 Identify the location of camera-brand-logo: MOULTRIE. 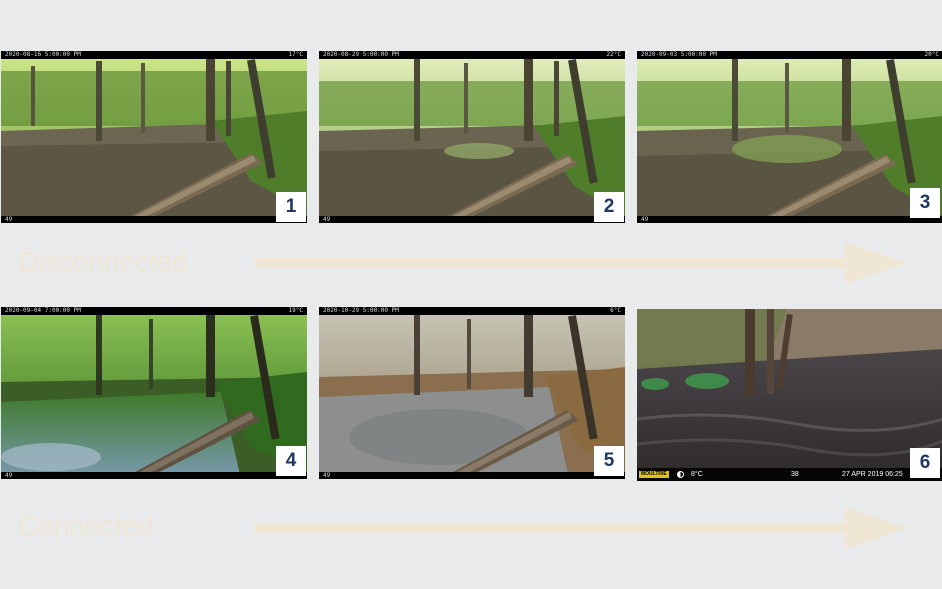
(654, 474).